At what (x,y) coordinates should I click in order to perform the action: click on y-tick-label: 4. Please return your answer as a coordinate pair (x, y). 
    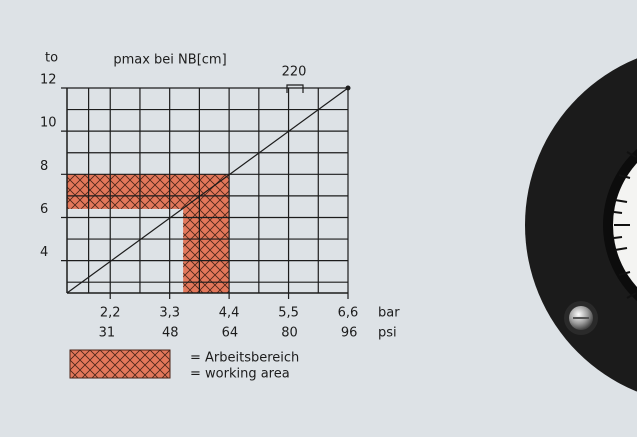
    Looking at the image, I should click on (44, 252).